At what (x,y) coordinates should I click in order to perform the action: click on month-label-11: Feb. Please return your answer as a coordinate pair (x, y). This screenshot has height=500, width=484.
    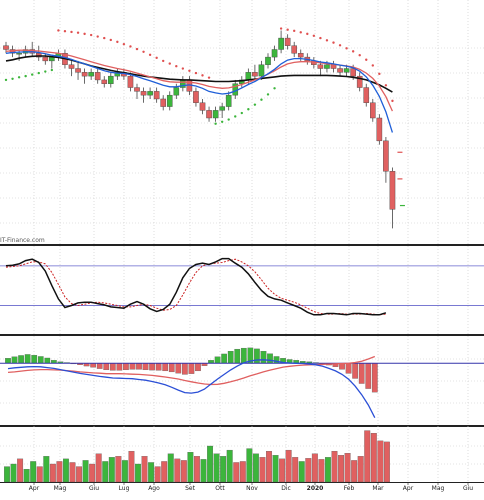
    Looking at the image, I should click on (349, 488).